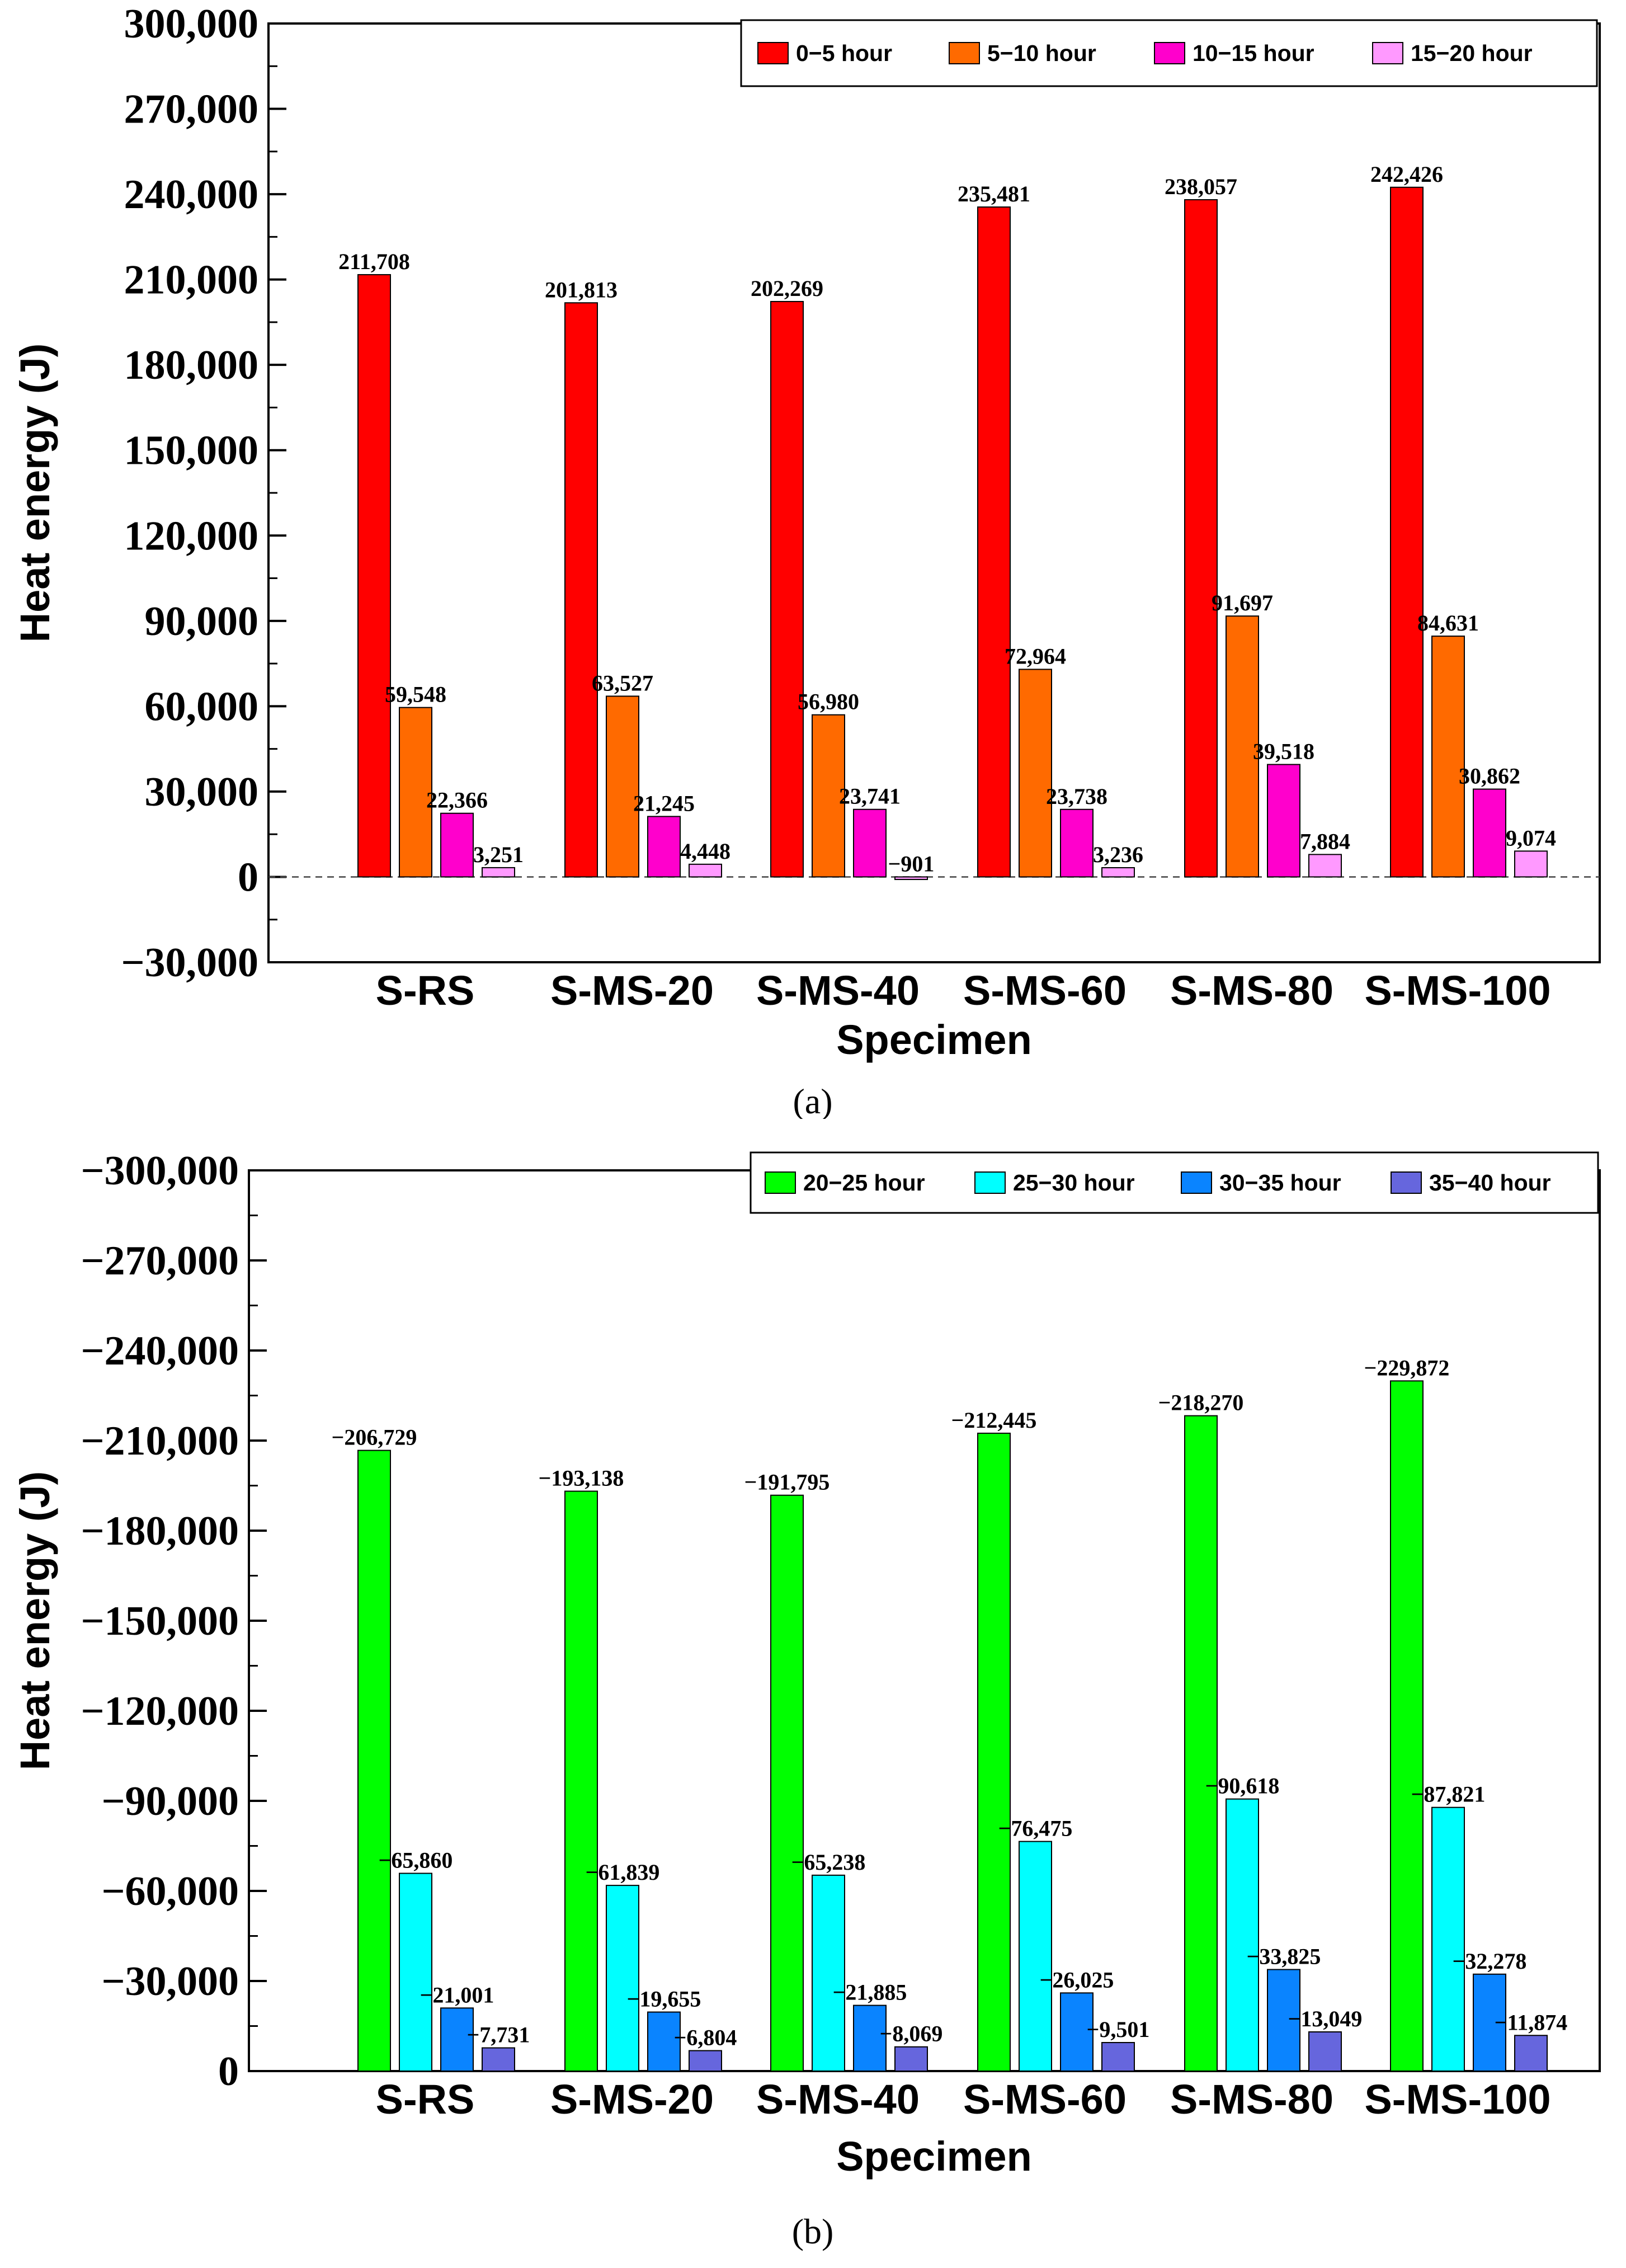  I want to click on data-label: 211,708, so click(374, 261).